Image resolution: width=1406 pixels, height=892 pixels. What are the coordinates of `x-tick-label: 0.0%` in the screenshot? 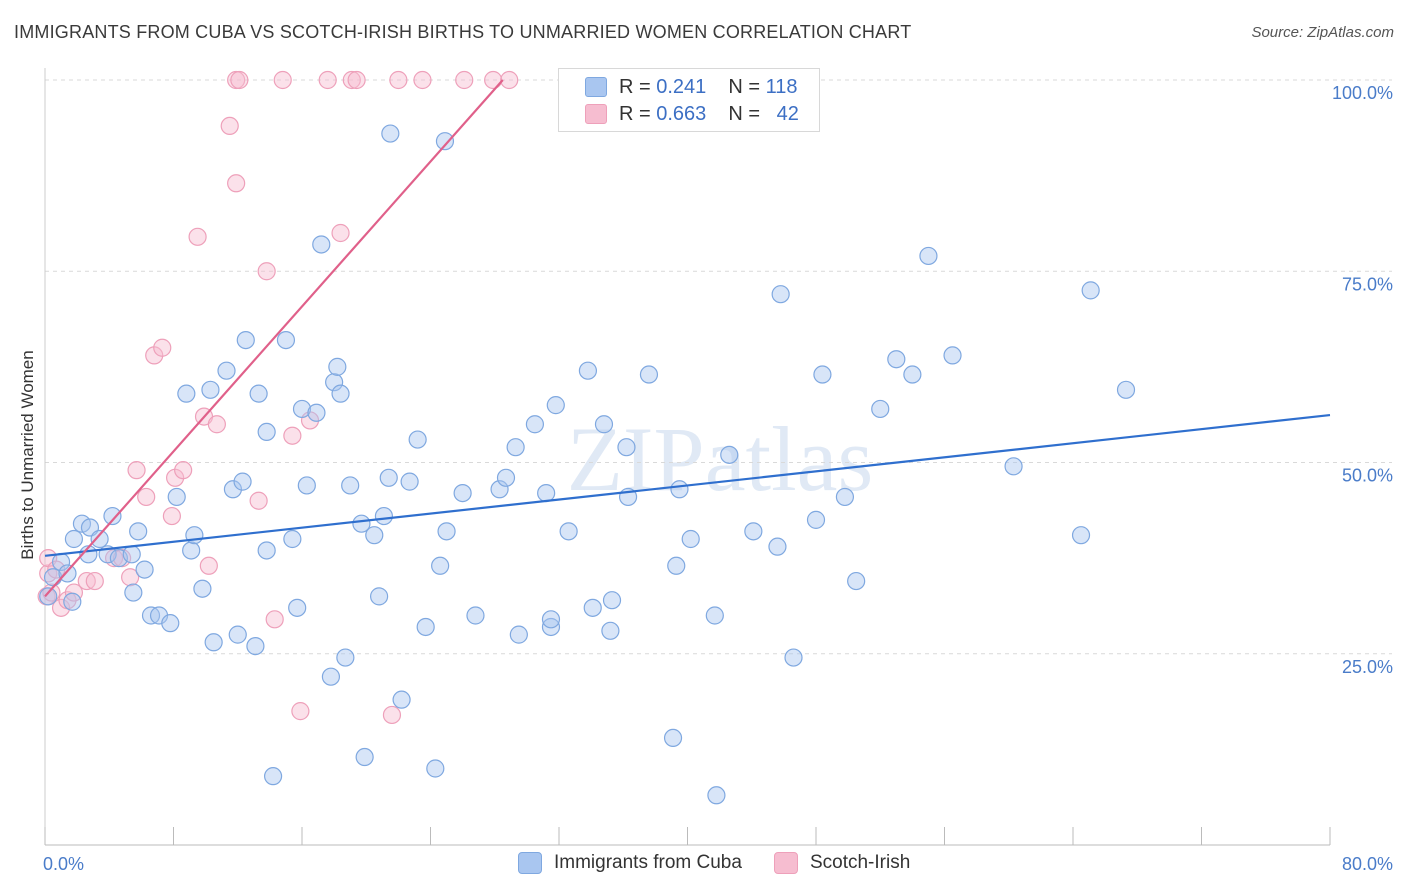 It's located at (63, 864).